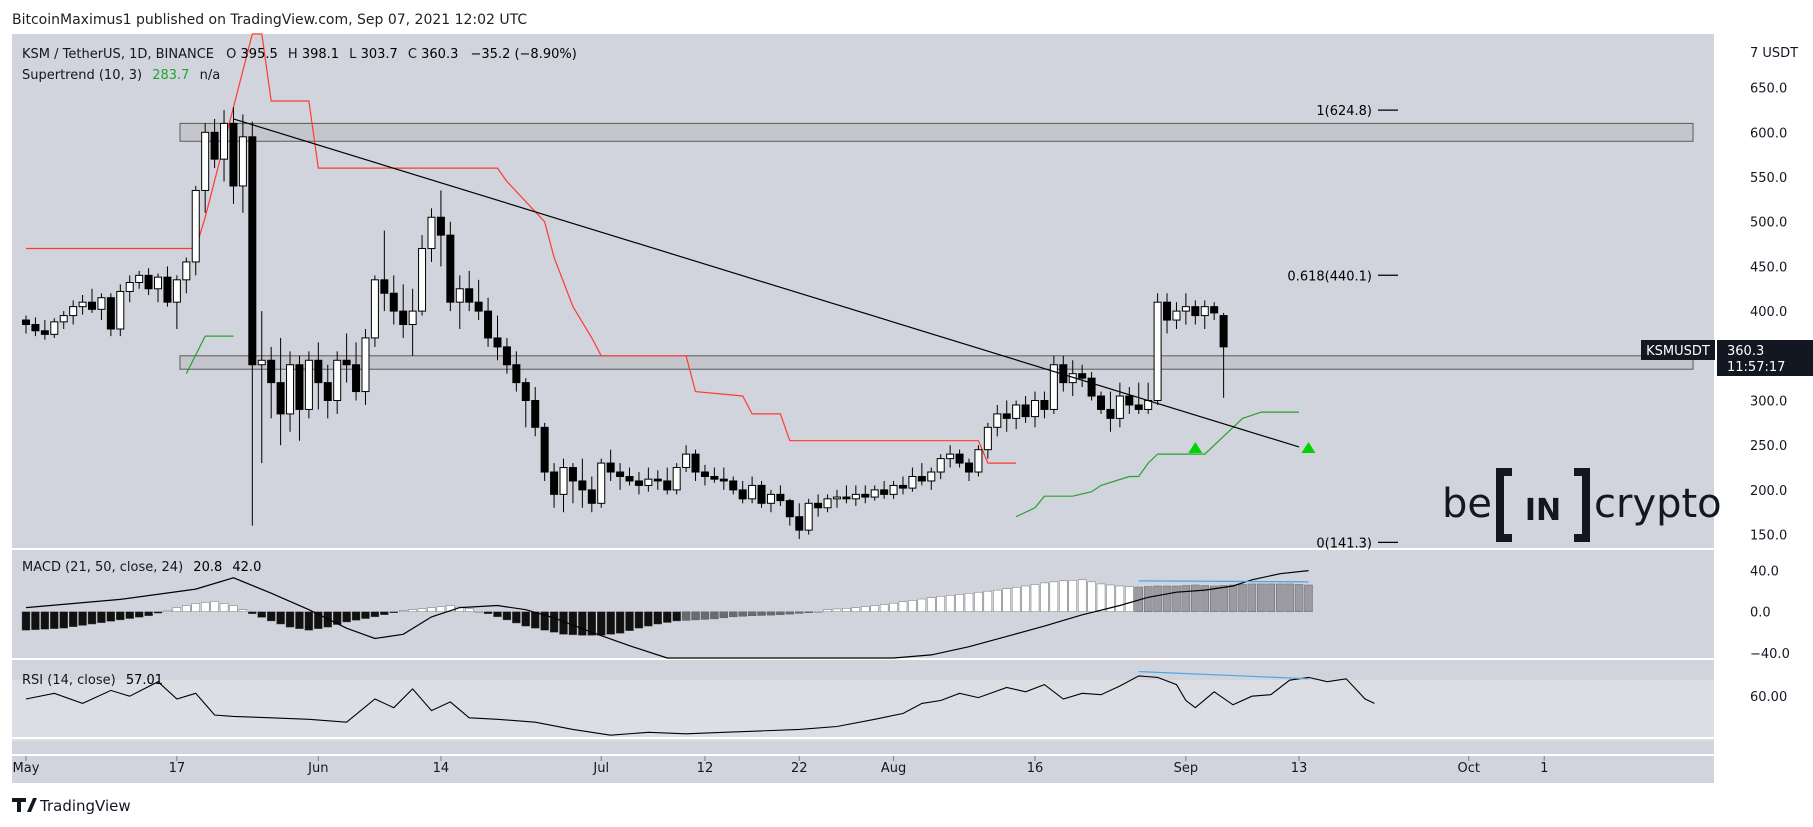 The image size is (1813, 827). Describe the element at coordinates (1770, 654) in the screenshot. I see `macd-tick-label: −40.0` at that location.